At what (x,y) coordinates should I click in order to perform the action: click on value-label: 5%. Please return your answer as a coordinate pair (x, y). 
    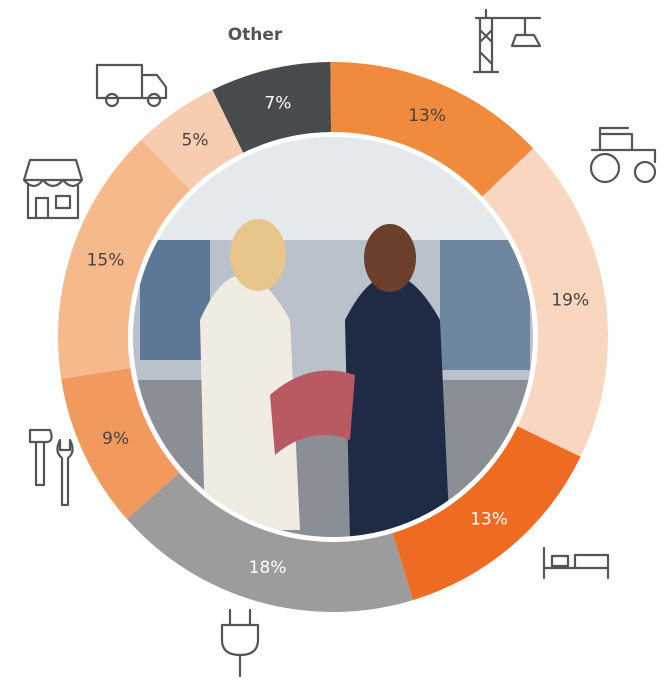
    Looking at the image, I should click on (195, 141).